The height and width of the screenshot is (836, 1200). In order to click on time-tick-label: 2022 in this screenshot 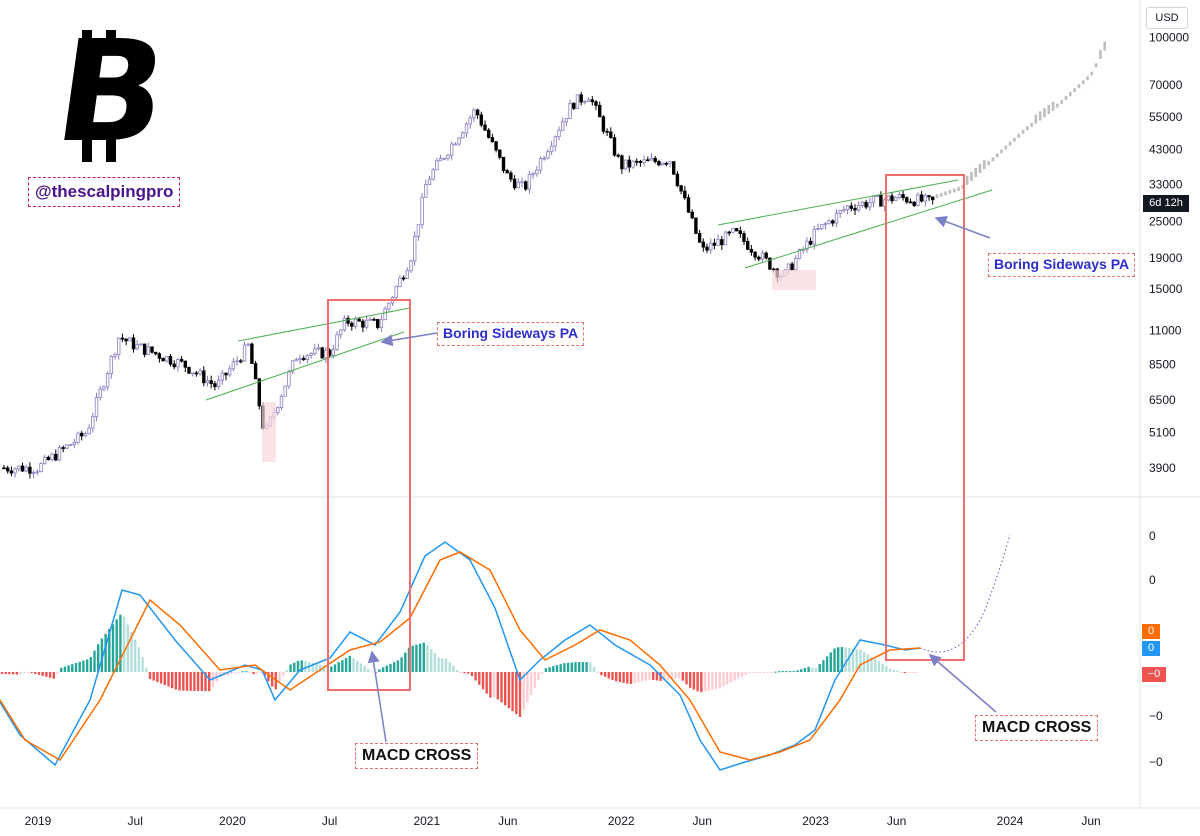, I will do `click(621, 821)`.